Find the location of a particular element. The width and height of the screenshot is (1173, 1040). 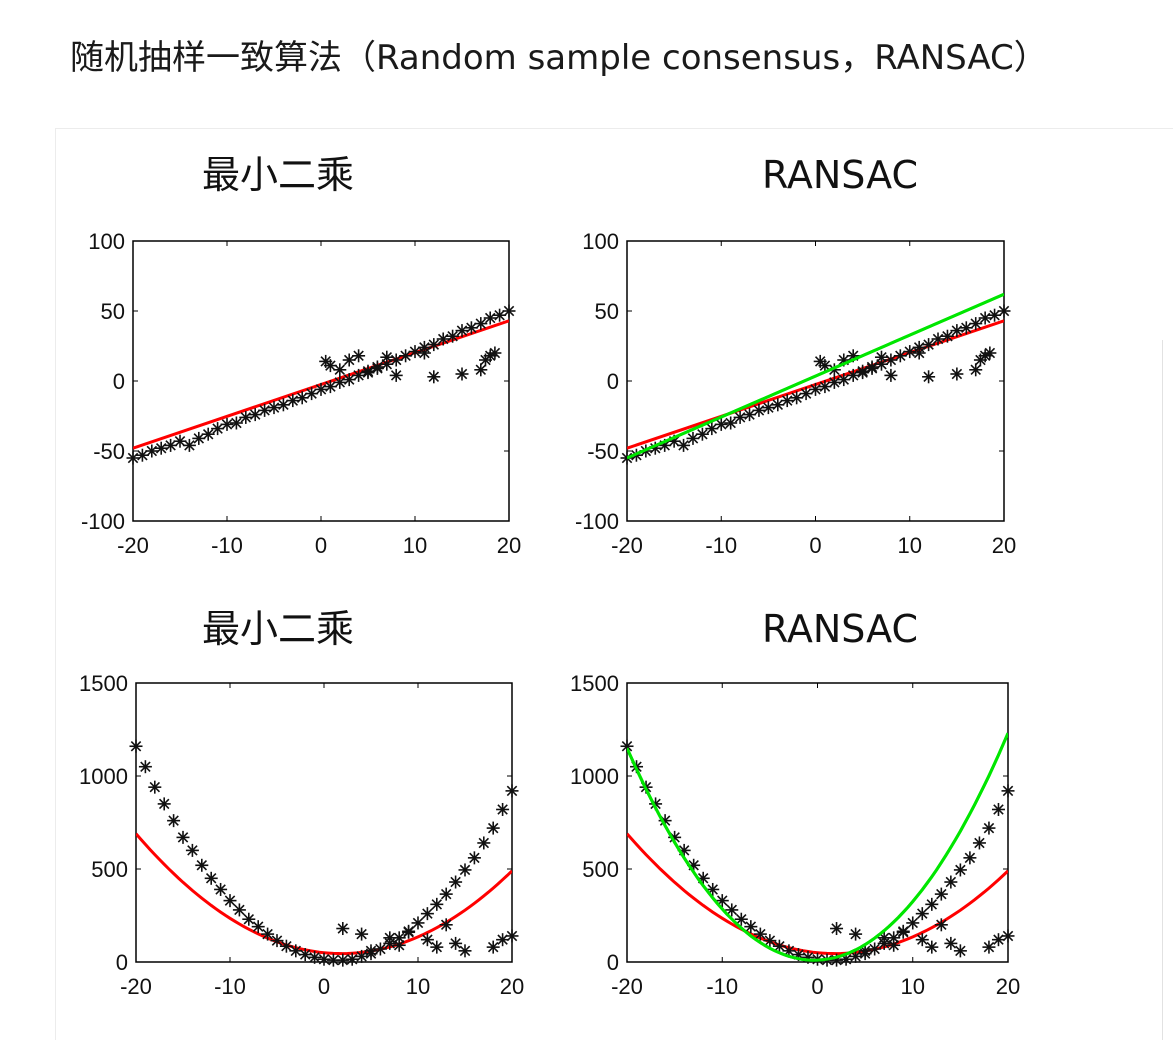

y-tick-label: 500 is located at coordinates (600, 869).